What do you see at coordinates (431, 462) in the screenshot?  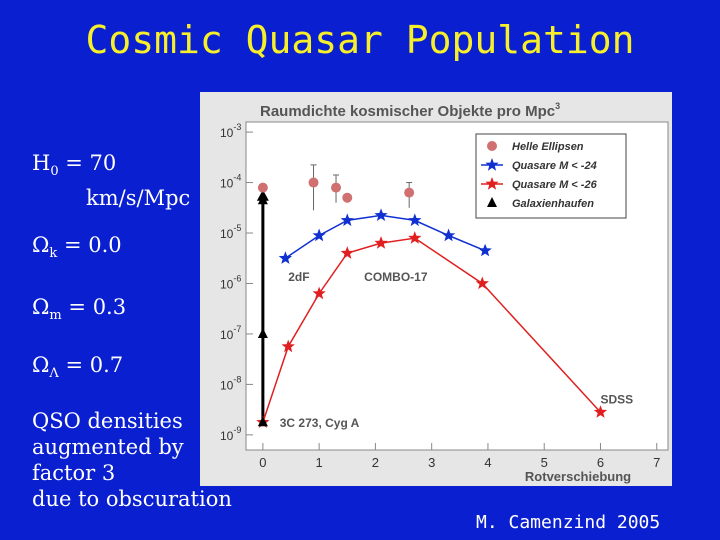 I see `x-tick-label: 3` at bounding box center [431, 462].